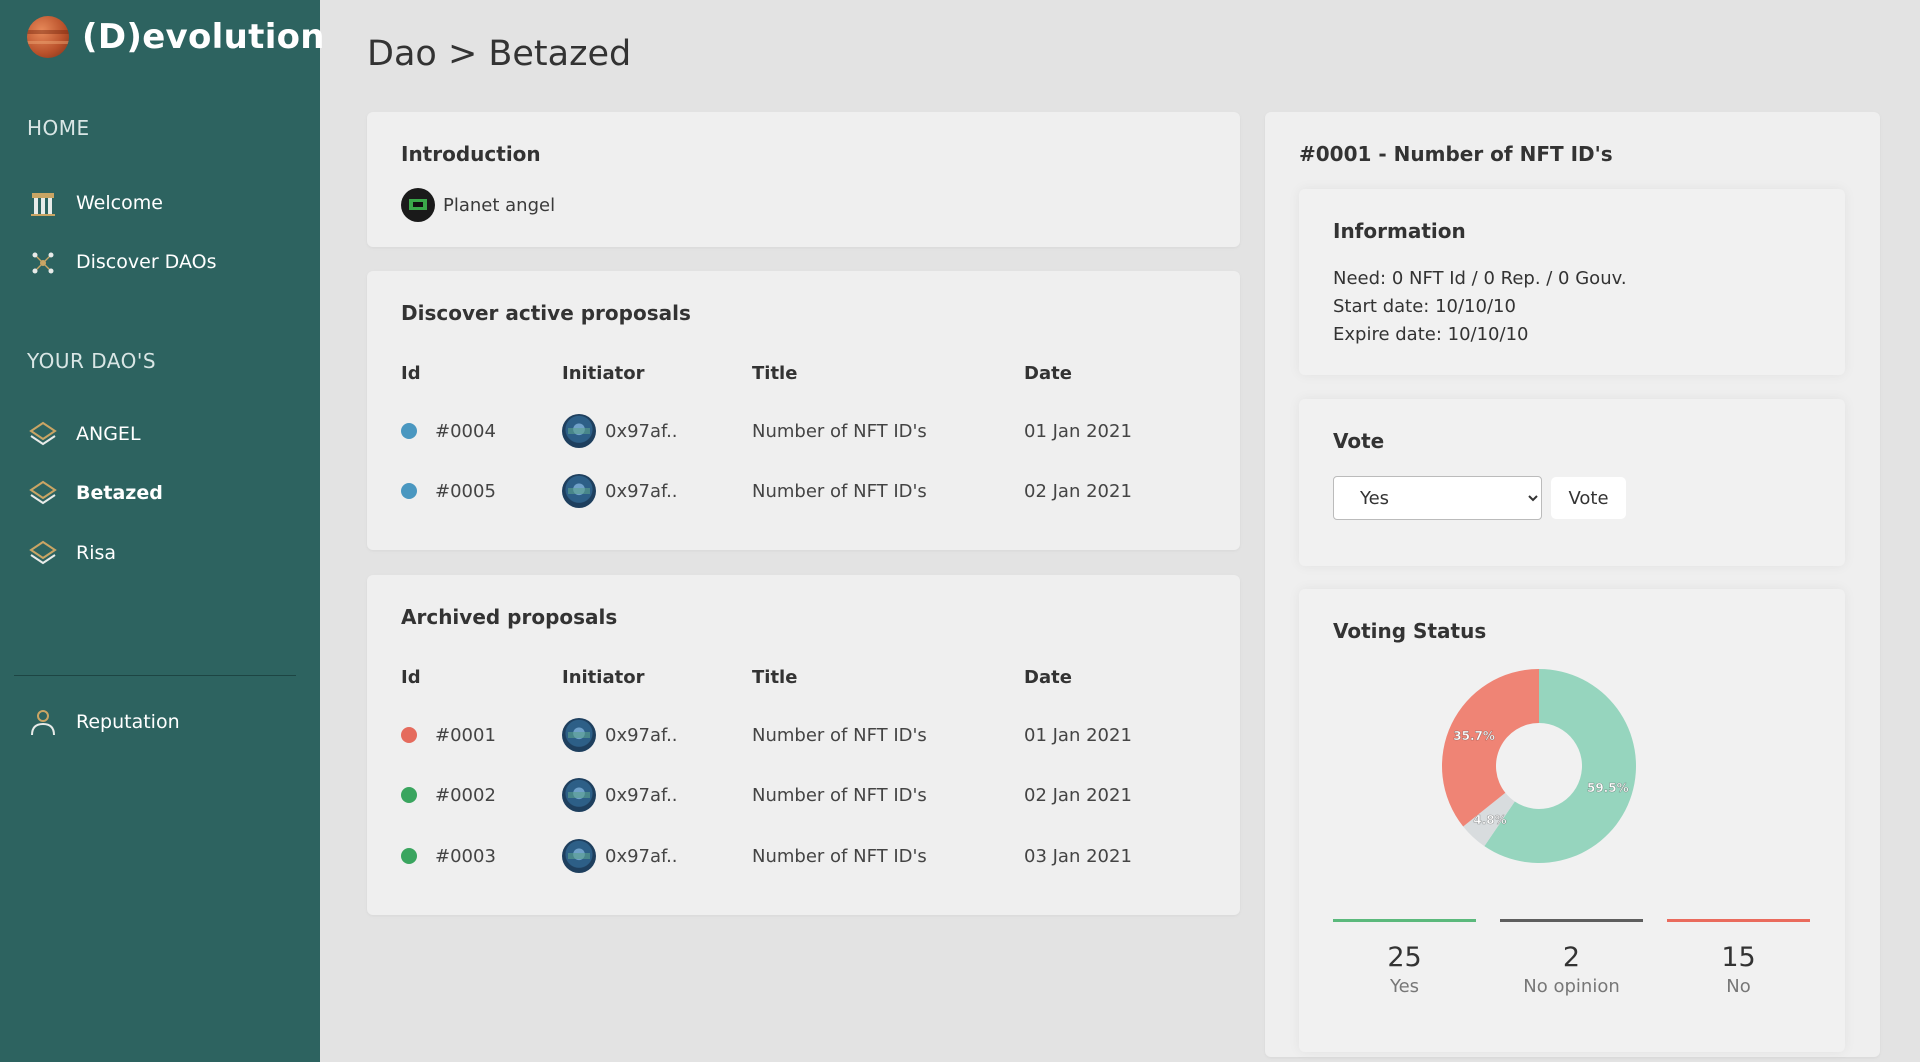 The height and width of the screenshot is (1062, 1920). Describe the element at coordinates (1424, 306) in the screenshot. I see `start-date-text: Start date: 10/10/10` at that location.